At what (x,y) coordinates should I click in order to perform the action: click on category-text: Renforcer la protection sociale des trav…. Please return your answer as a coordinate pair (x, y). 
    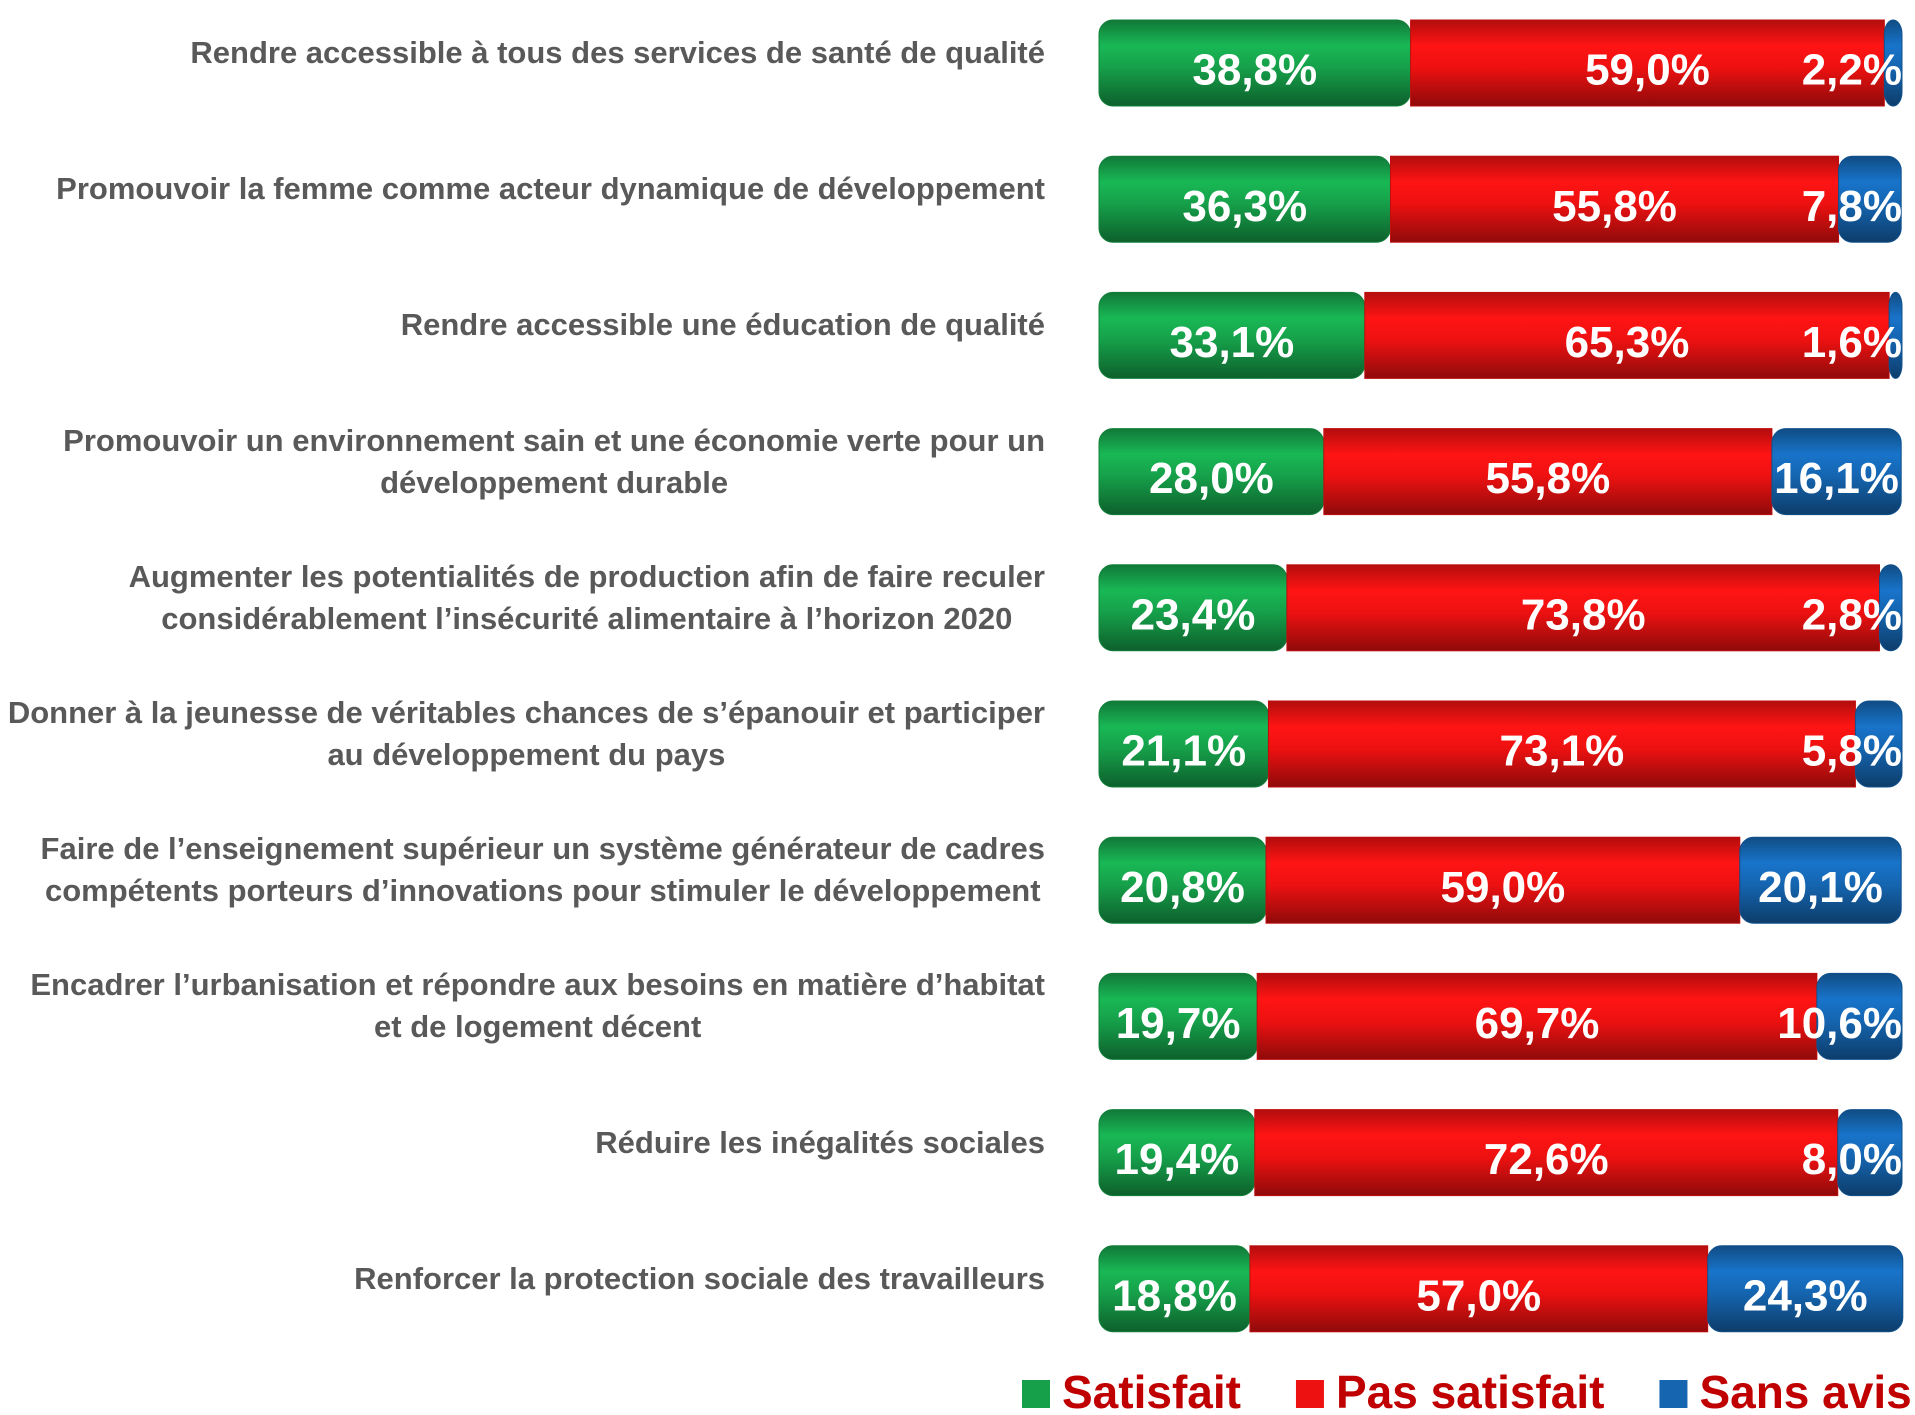
    Looking at the image, I should click on (699, 1278).